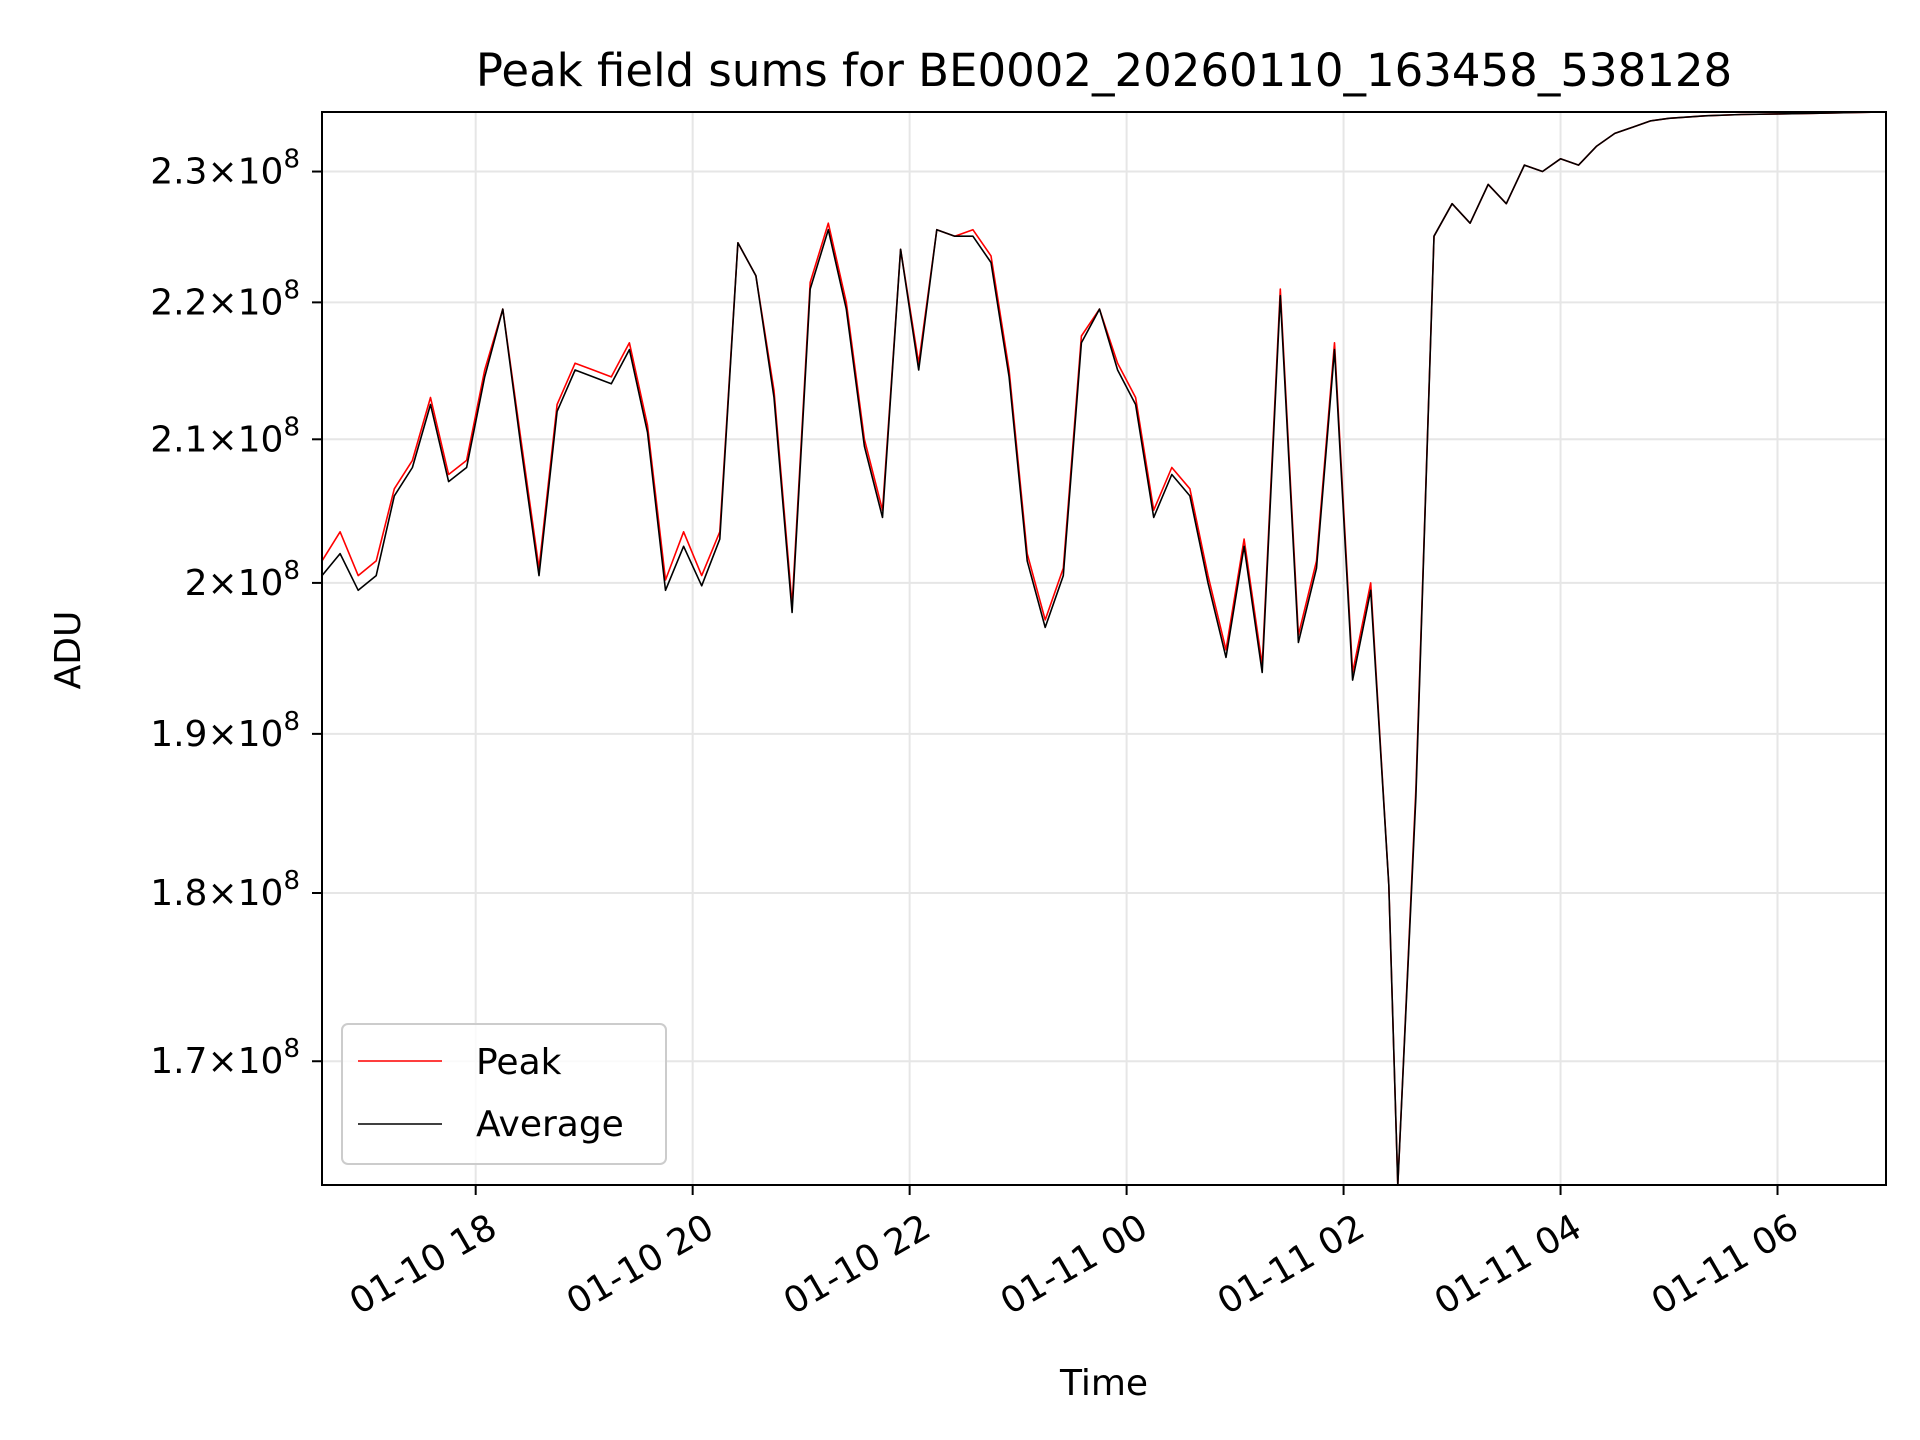 The height and width of the screenshot is (1440, 1920). What do you see at coordinates (550, 1124) in the screenshot?
I see `legend-label-average: Average` at bounding box center [550, 1124].